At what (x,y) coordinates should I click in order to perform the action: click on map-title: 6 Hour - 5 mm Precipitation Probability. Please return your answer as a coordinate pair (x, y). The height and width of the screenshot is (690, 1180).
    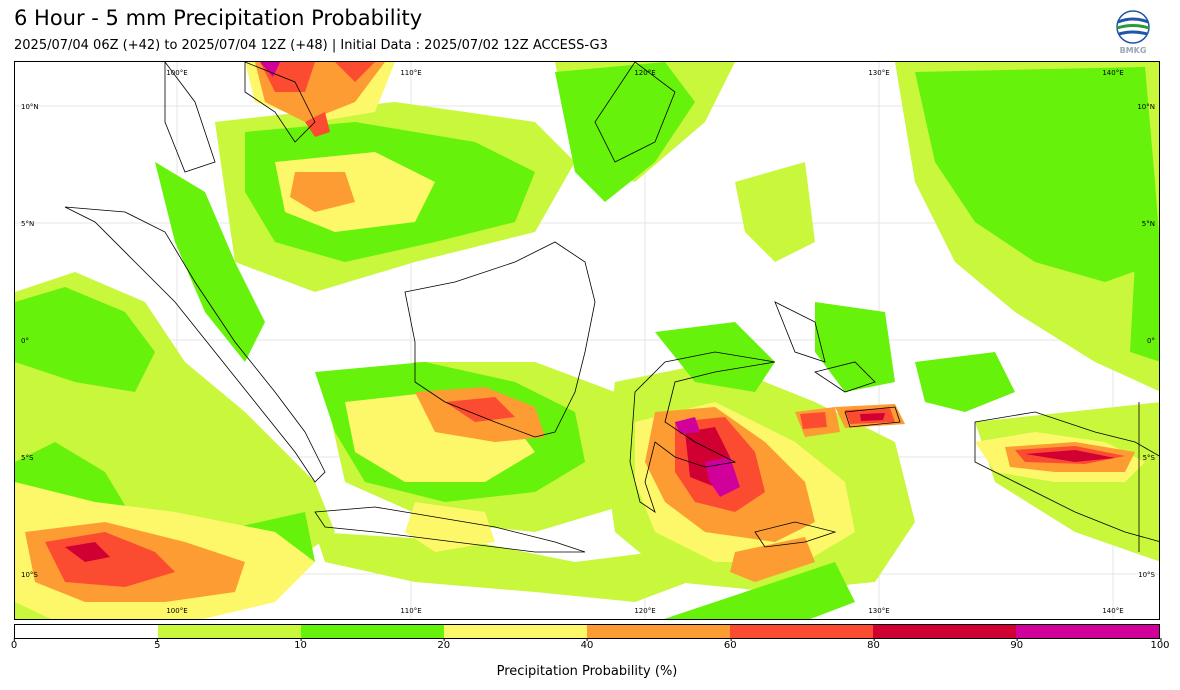
    Looking at the image, I should click on (218, 18).